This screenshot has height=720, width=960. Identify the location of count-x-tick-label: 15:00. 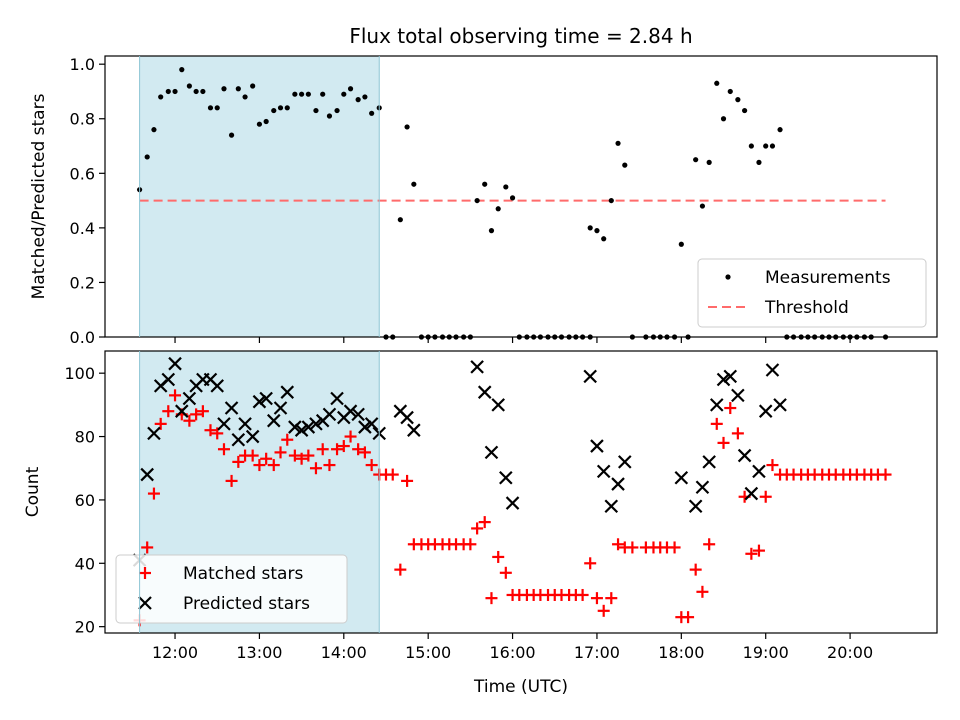
(428, 652).